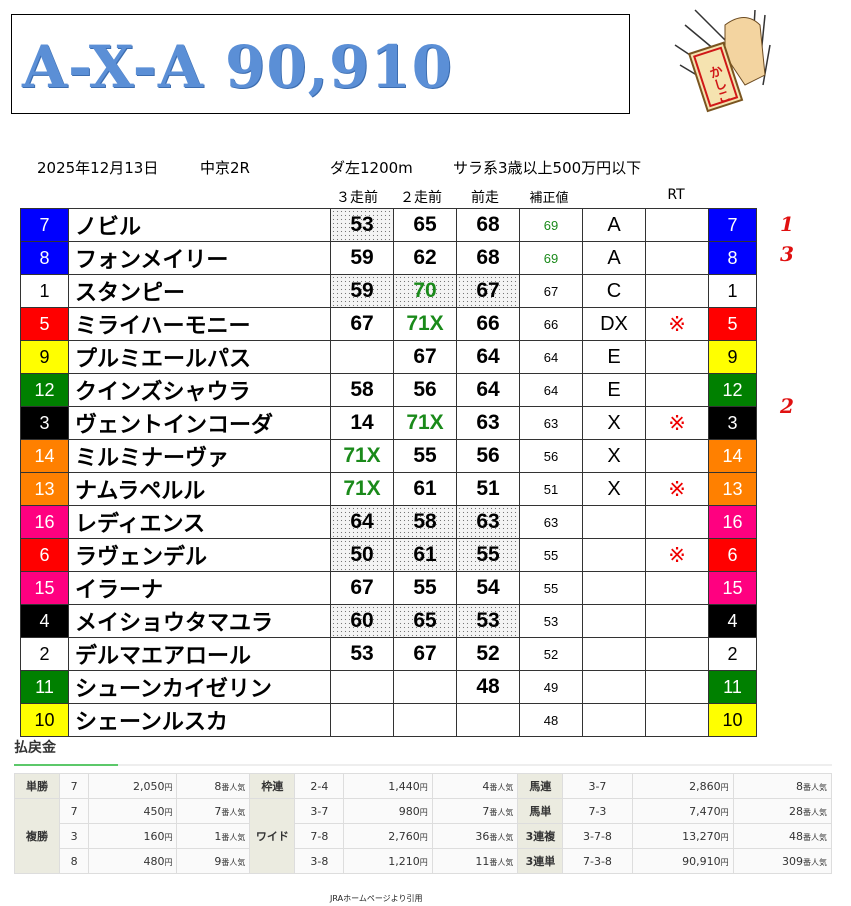 The width and height of the screenshot is (851, 906). Describe the element at coordinates (199, 291) in the screenshot. I see `horse-name: スタンピー` at that location.